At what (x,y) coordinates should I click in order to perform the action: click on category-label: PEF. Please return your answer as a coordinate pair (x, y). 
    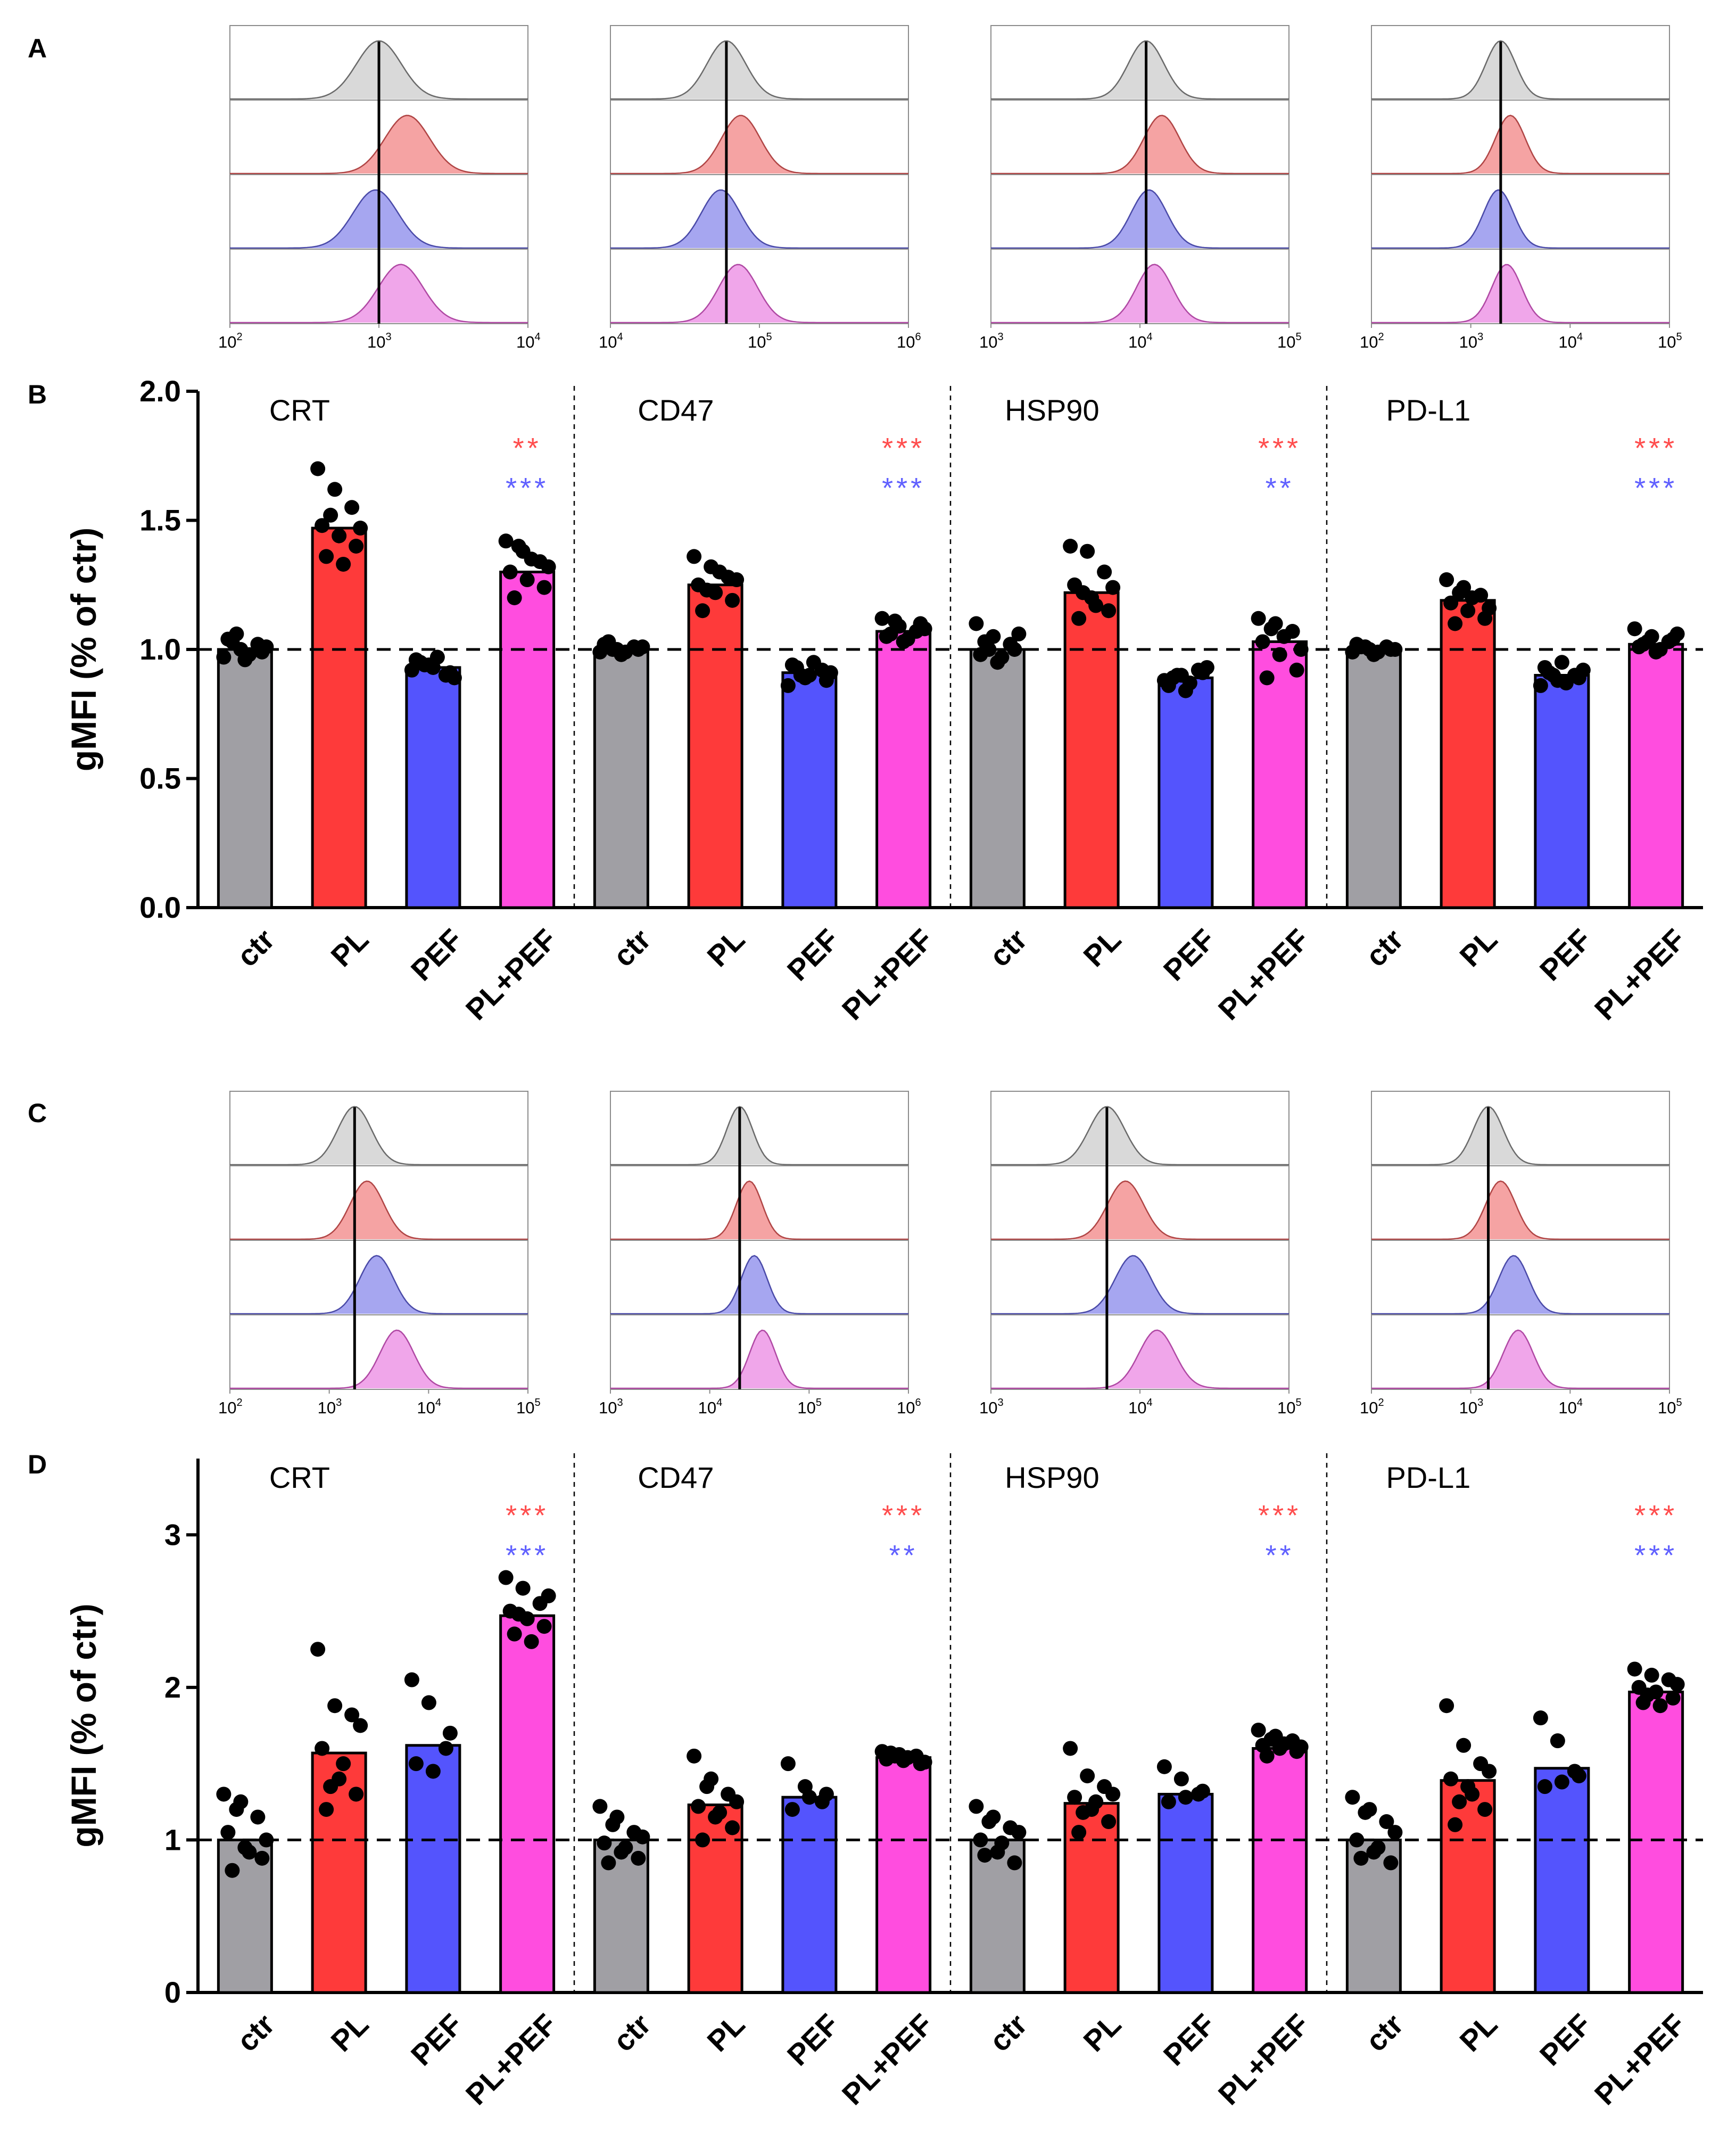
    Looking at the image, I should click on (436, 955).